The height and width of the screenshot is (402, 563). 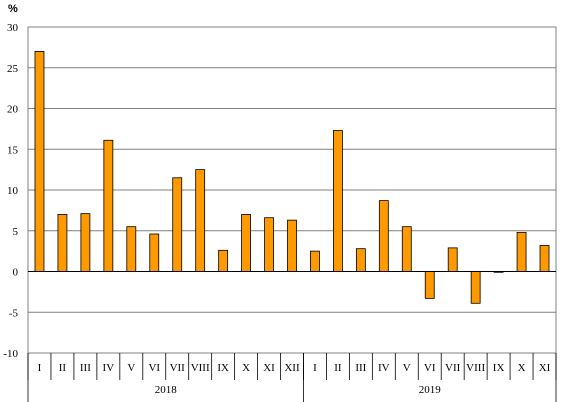 What do you see at coordinates (13, 110) in the screenshot?
I see `y-tick-label: 20` at bounding box center [13, 110].